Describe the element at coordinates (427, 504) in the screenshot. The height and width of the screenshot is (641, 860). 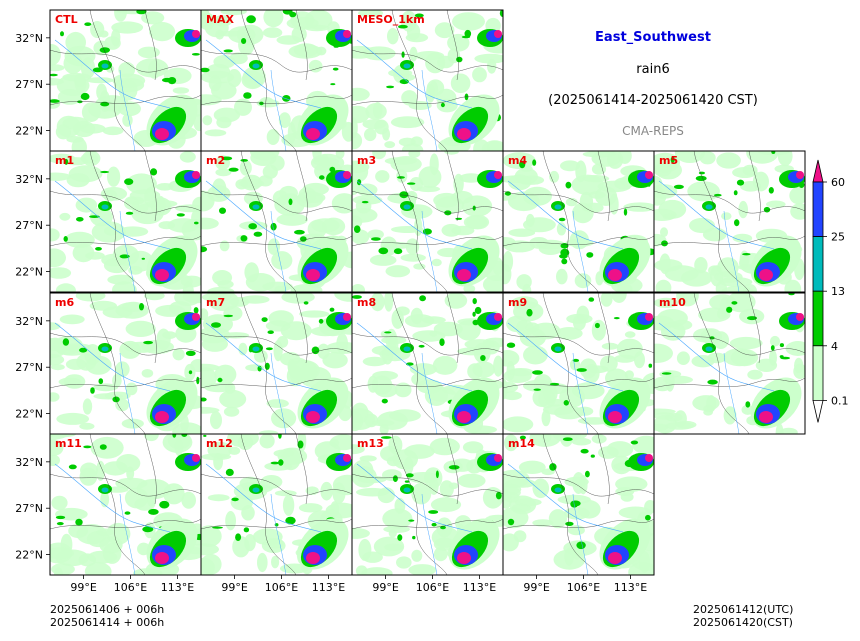
I see `map-panel-m13: m13` at that location.